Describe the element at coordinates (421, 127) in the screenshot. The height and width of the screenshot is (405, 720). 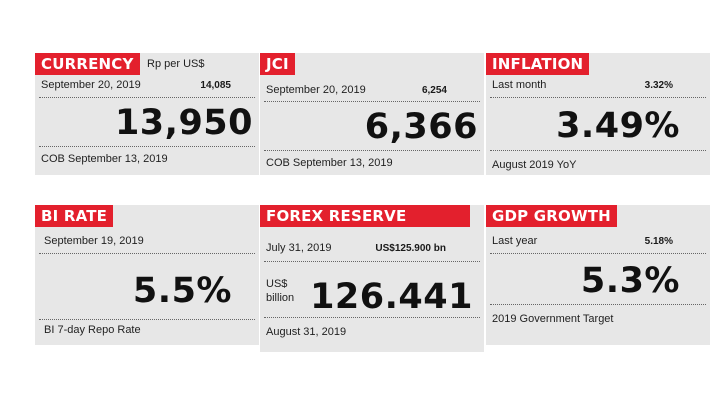
I see `jci-value: 6,366` at that location.